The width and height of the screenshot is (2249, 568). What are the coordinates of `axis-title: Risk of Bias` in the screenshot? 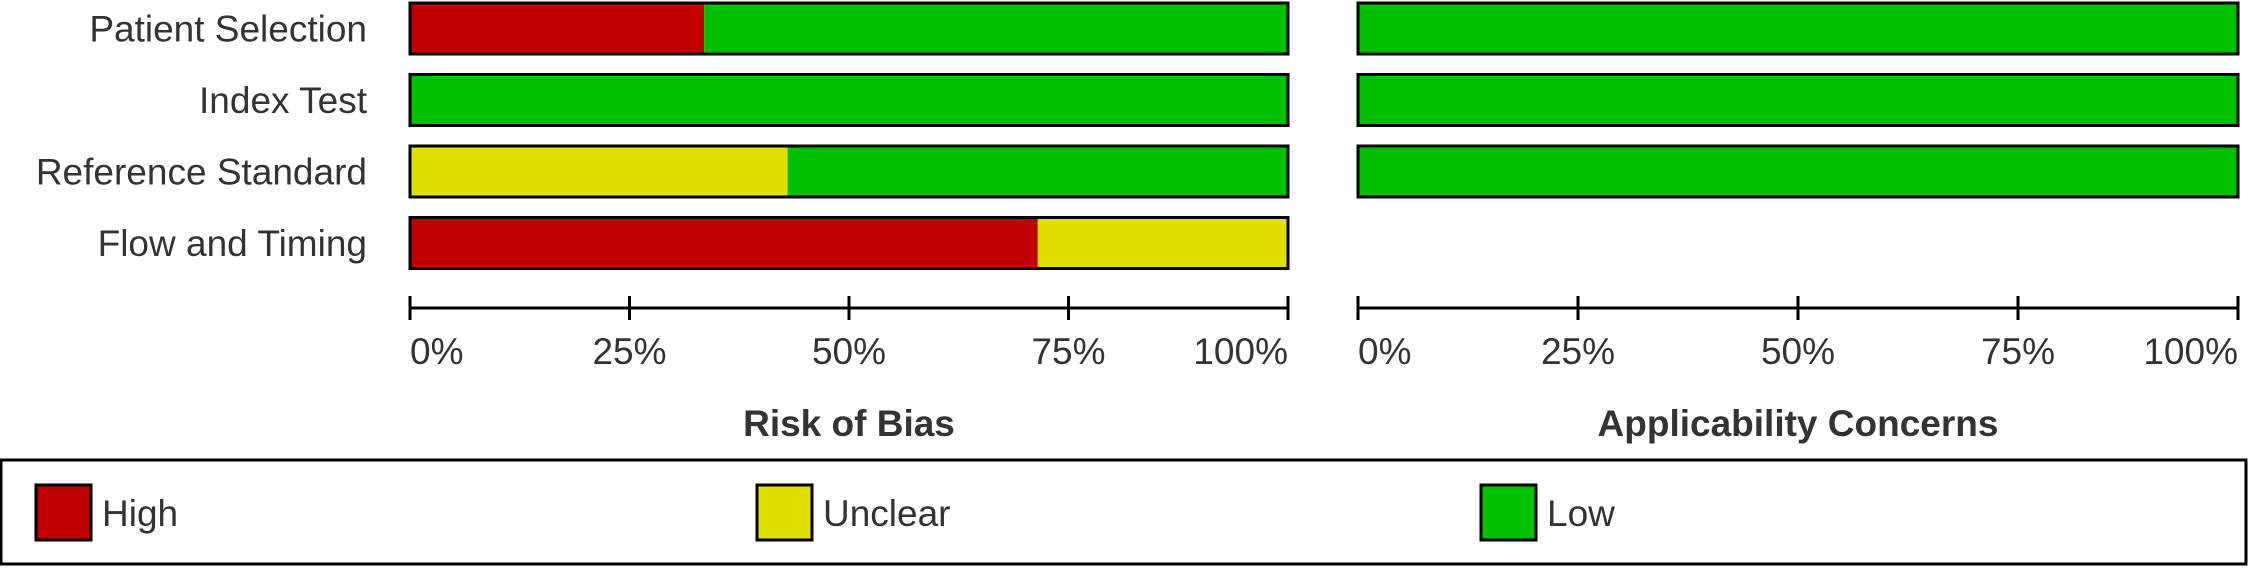 It's located at (849, 423).